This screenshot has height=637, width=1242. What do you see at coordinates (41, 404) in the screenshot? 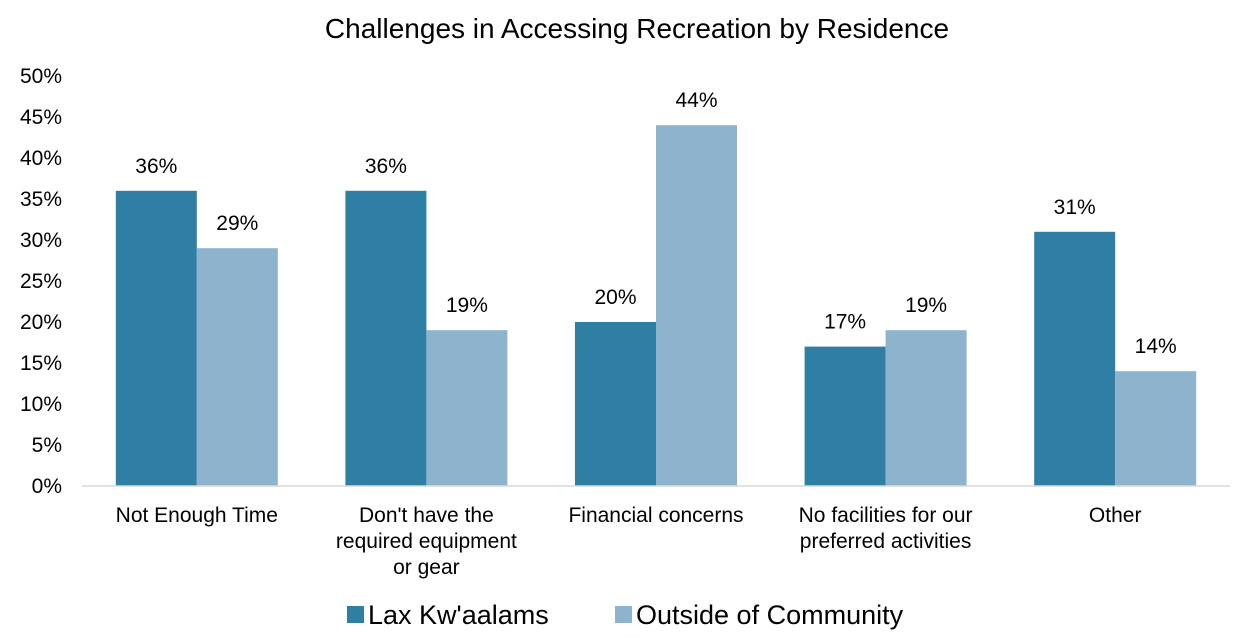
I see `y-tick-label: 10%` at bounding box center [41, 404].